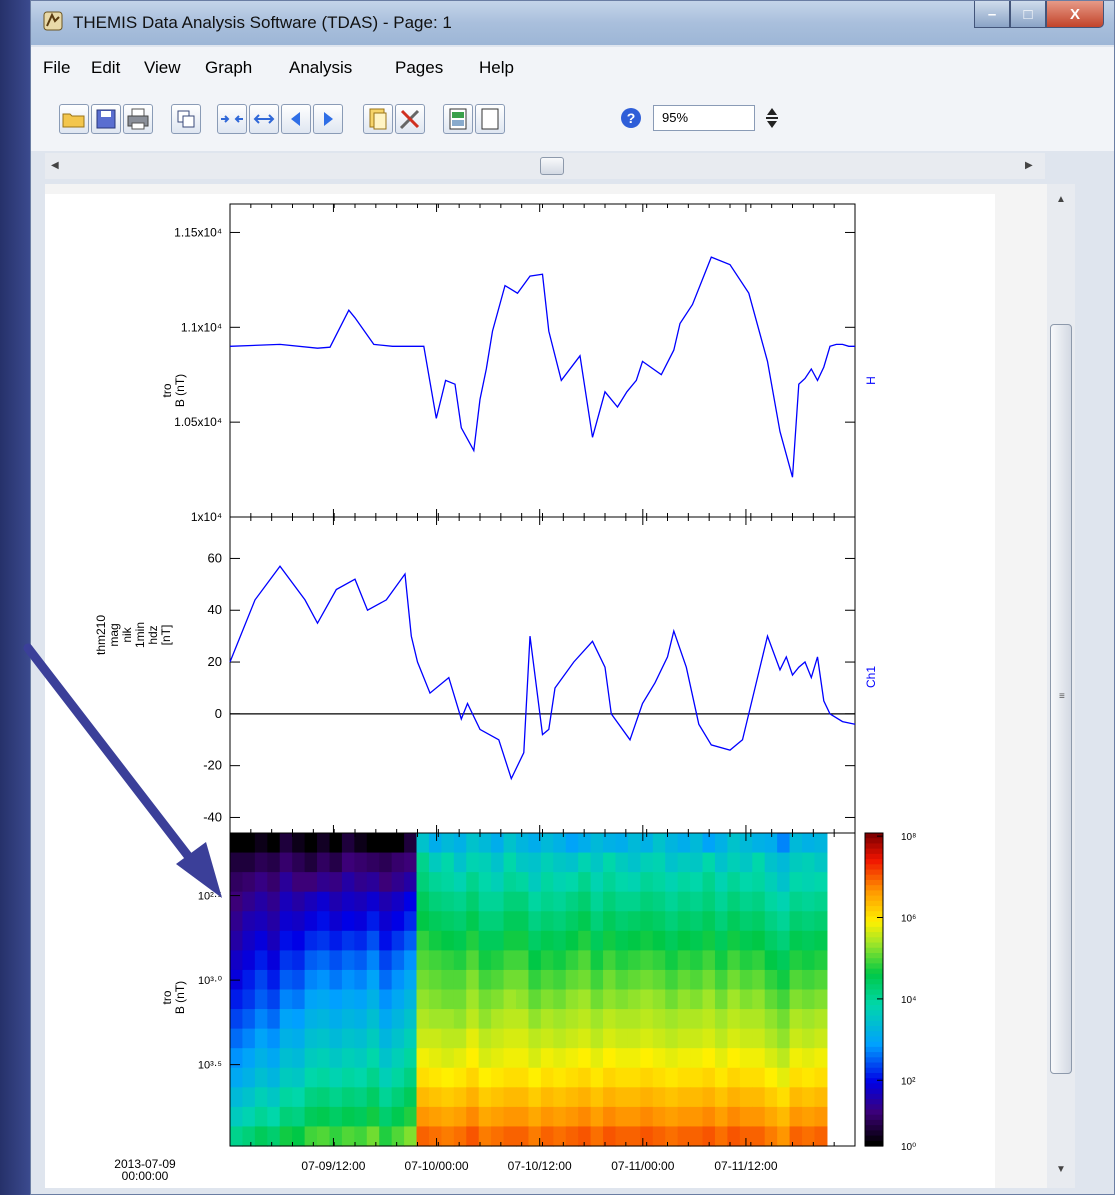 This screenshot has height=1195, width=1115. I want to click on menu-graph: Graph, so click(229, 67).